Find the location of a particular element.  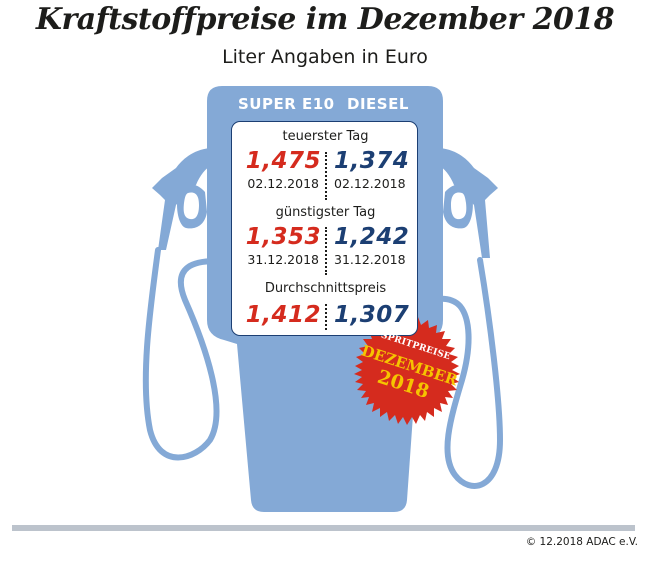

column-header-diesel: DIESEL is located at coordinates (378, 104).